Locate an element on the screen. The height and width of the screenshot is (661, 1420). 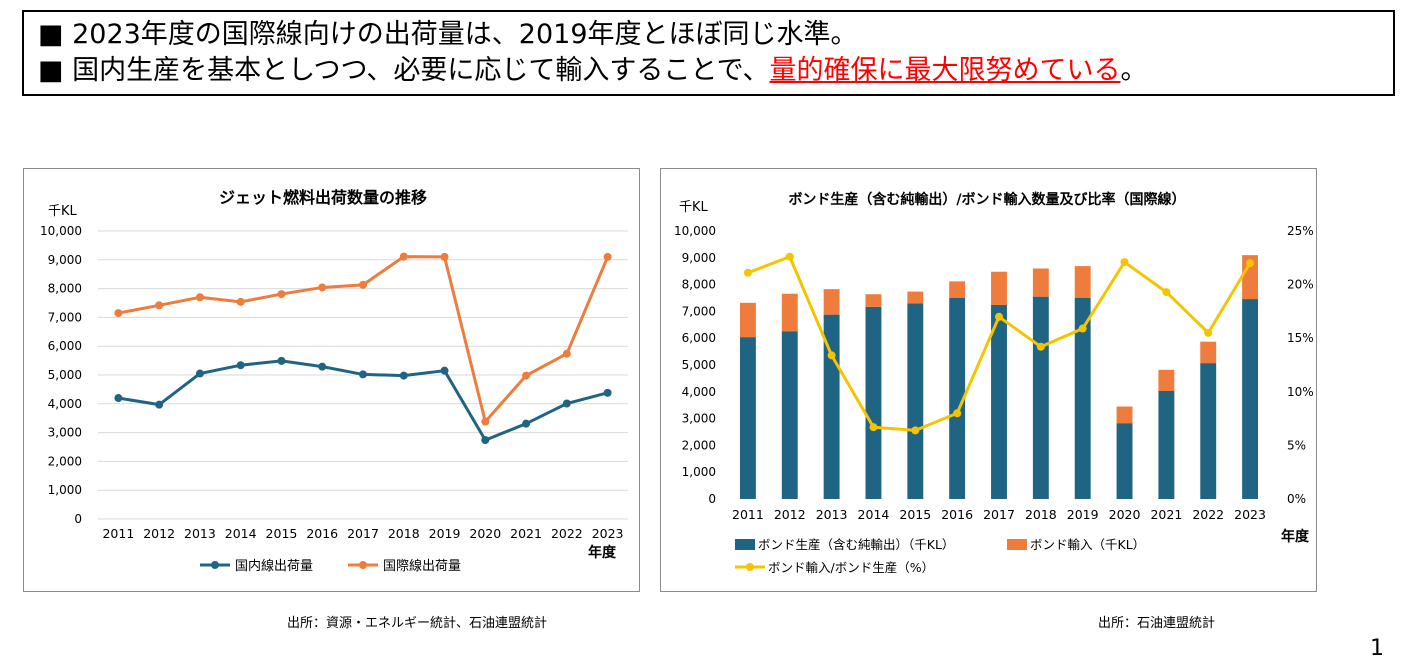
headline-highlight: 量的確保に最大限努めている is located at coordinates (945, 70).